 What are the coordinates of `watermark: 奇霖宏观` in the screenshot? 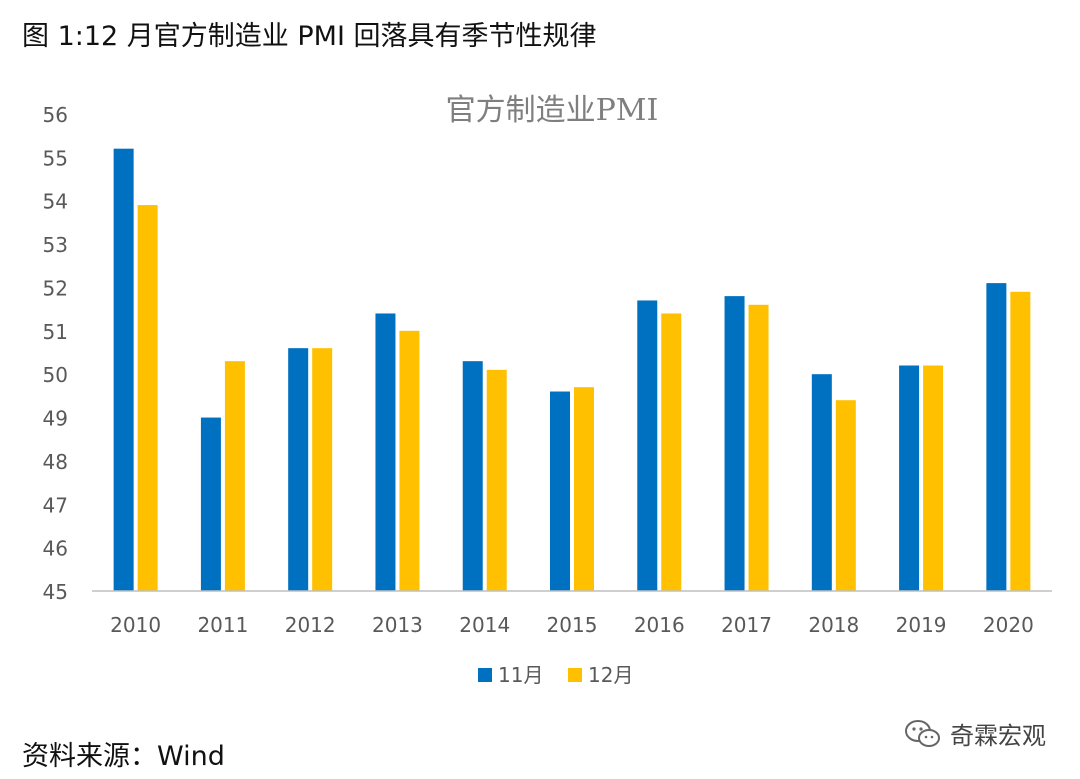 It's located at (975, 733).